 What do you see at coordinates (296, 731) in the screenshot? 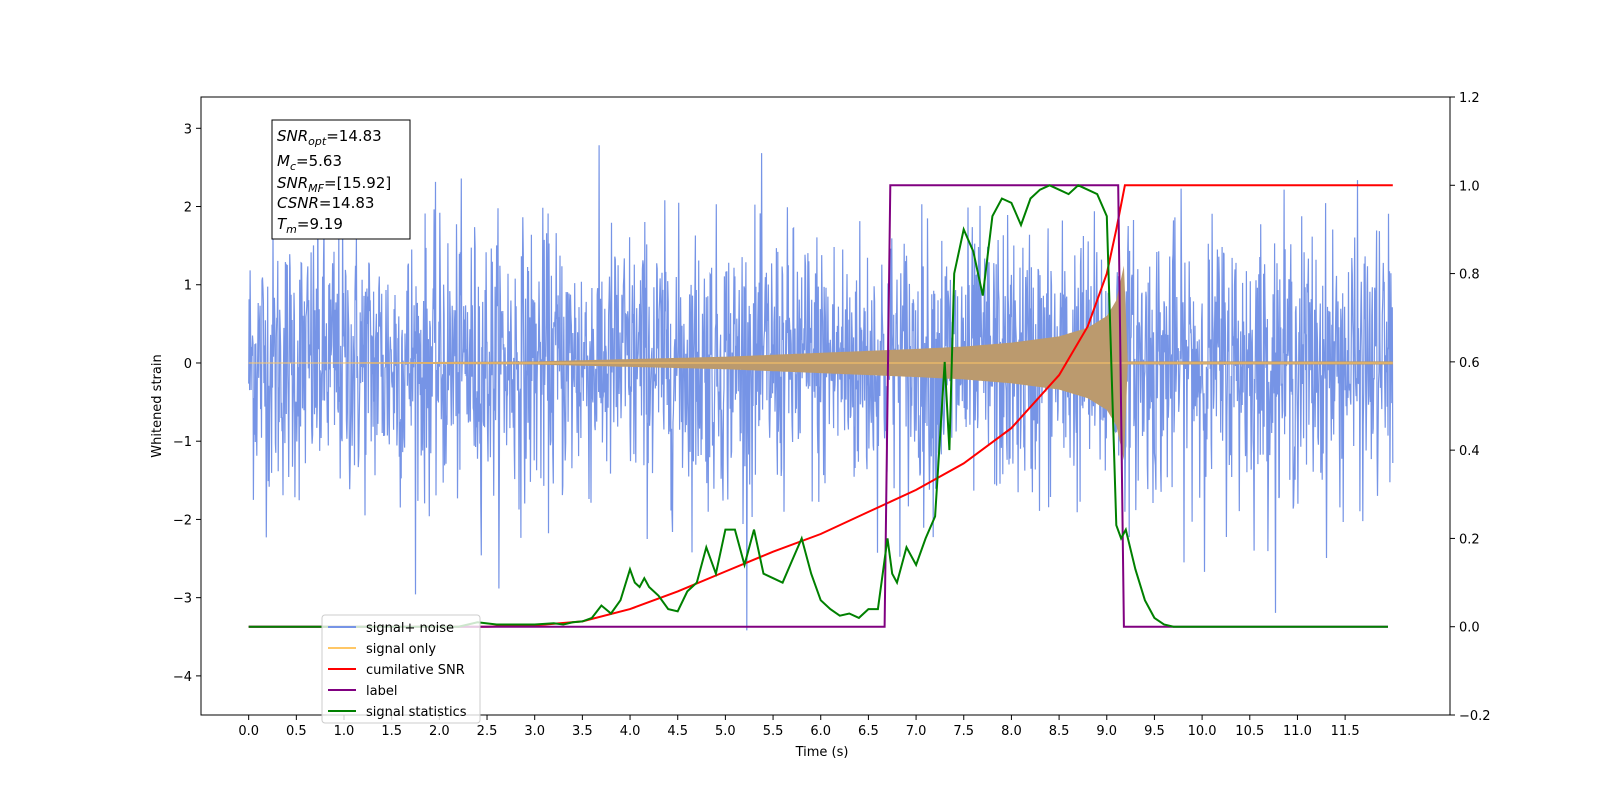
I see `x-tick-label: 0.5` at bounding box center [296, 731].